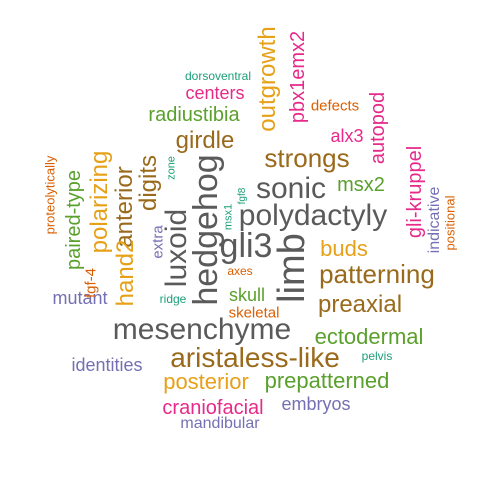  What do you see at coordinates (361, 185) in the screenshot?
I see `word-msx2: msx2` at bounding box center [361, 185].